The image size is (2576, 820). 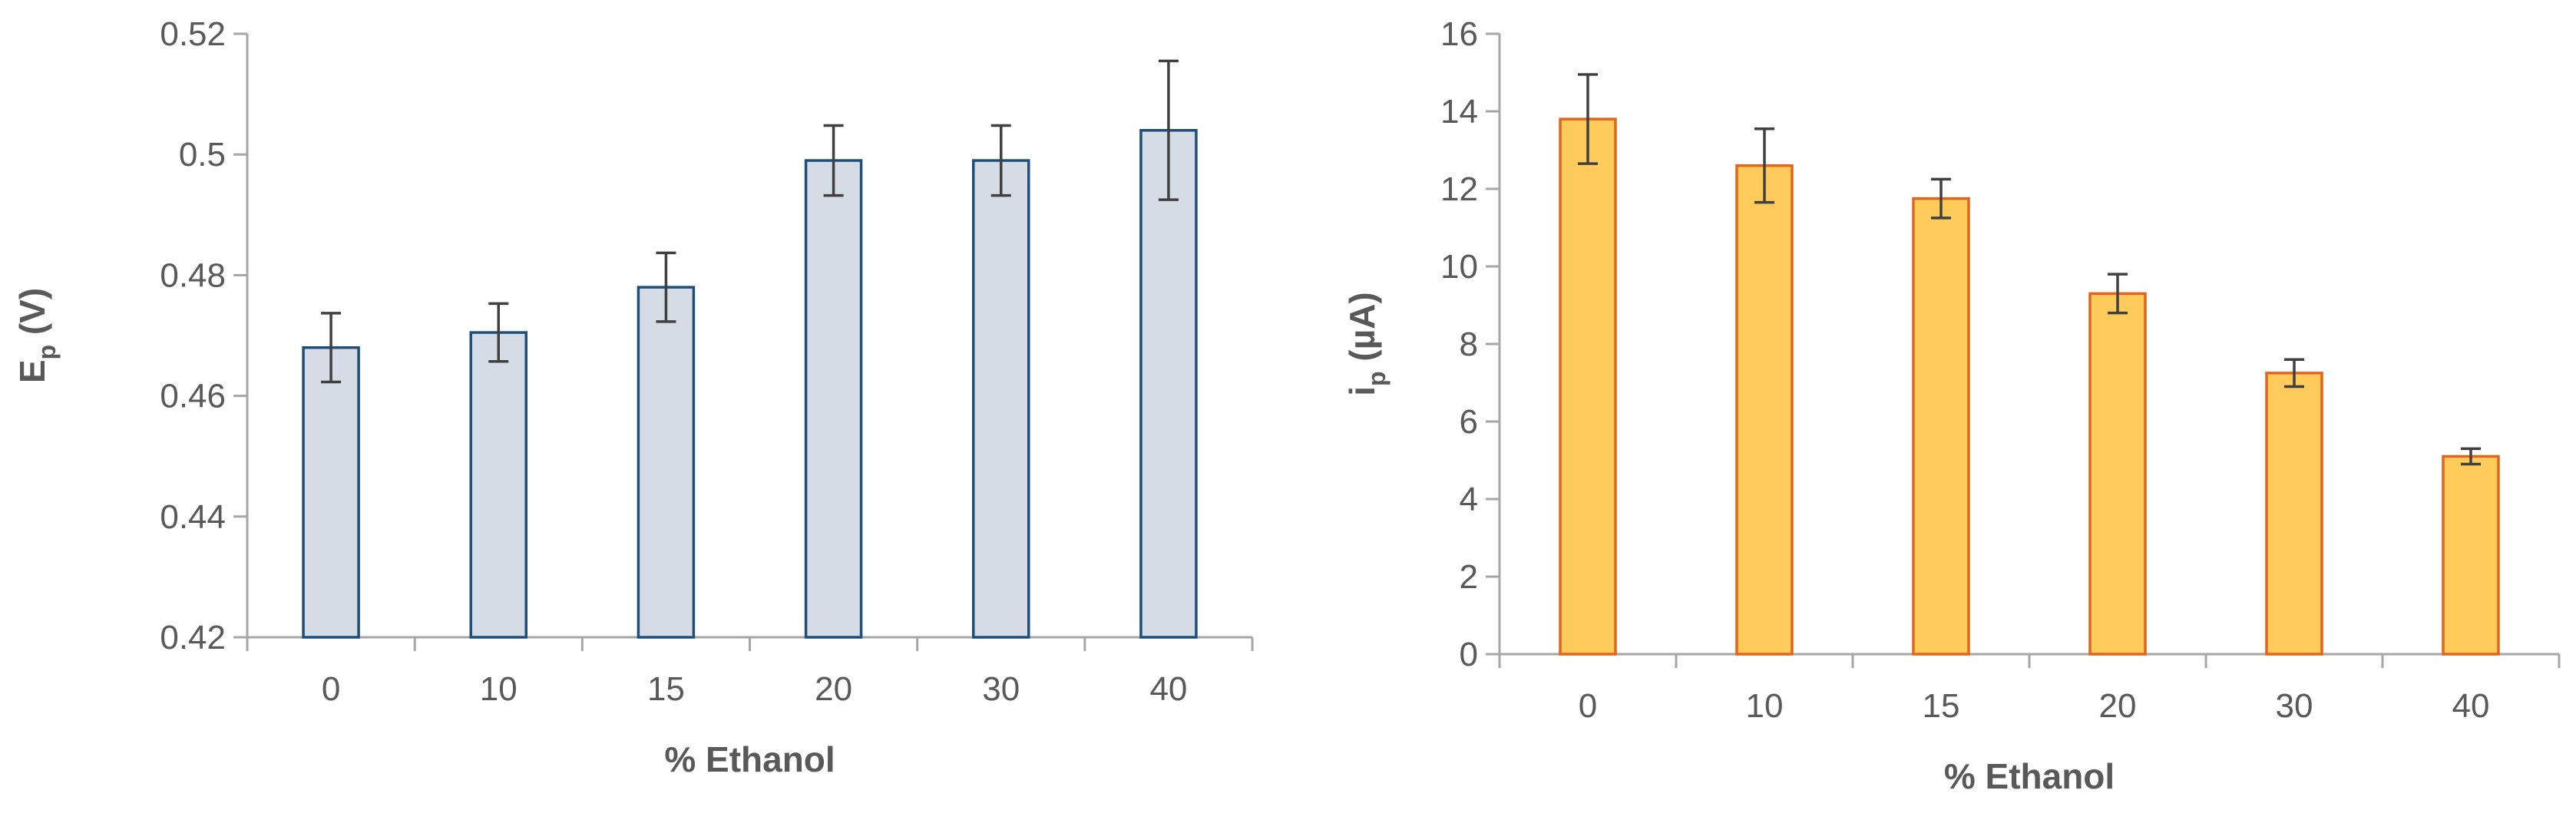 I want to click on y-axis-title: ip (µA), so click(x=1366, y=343).